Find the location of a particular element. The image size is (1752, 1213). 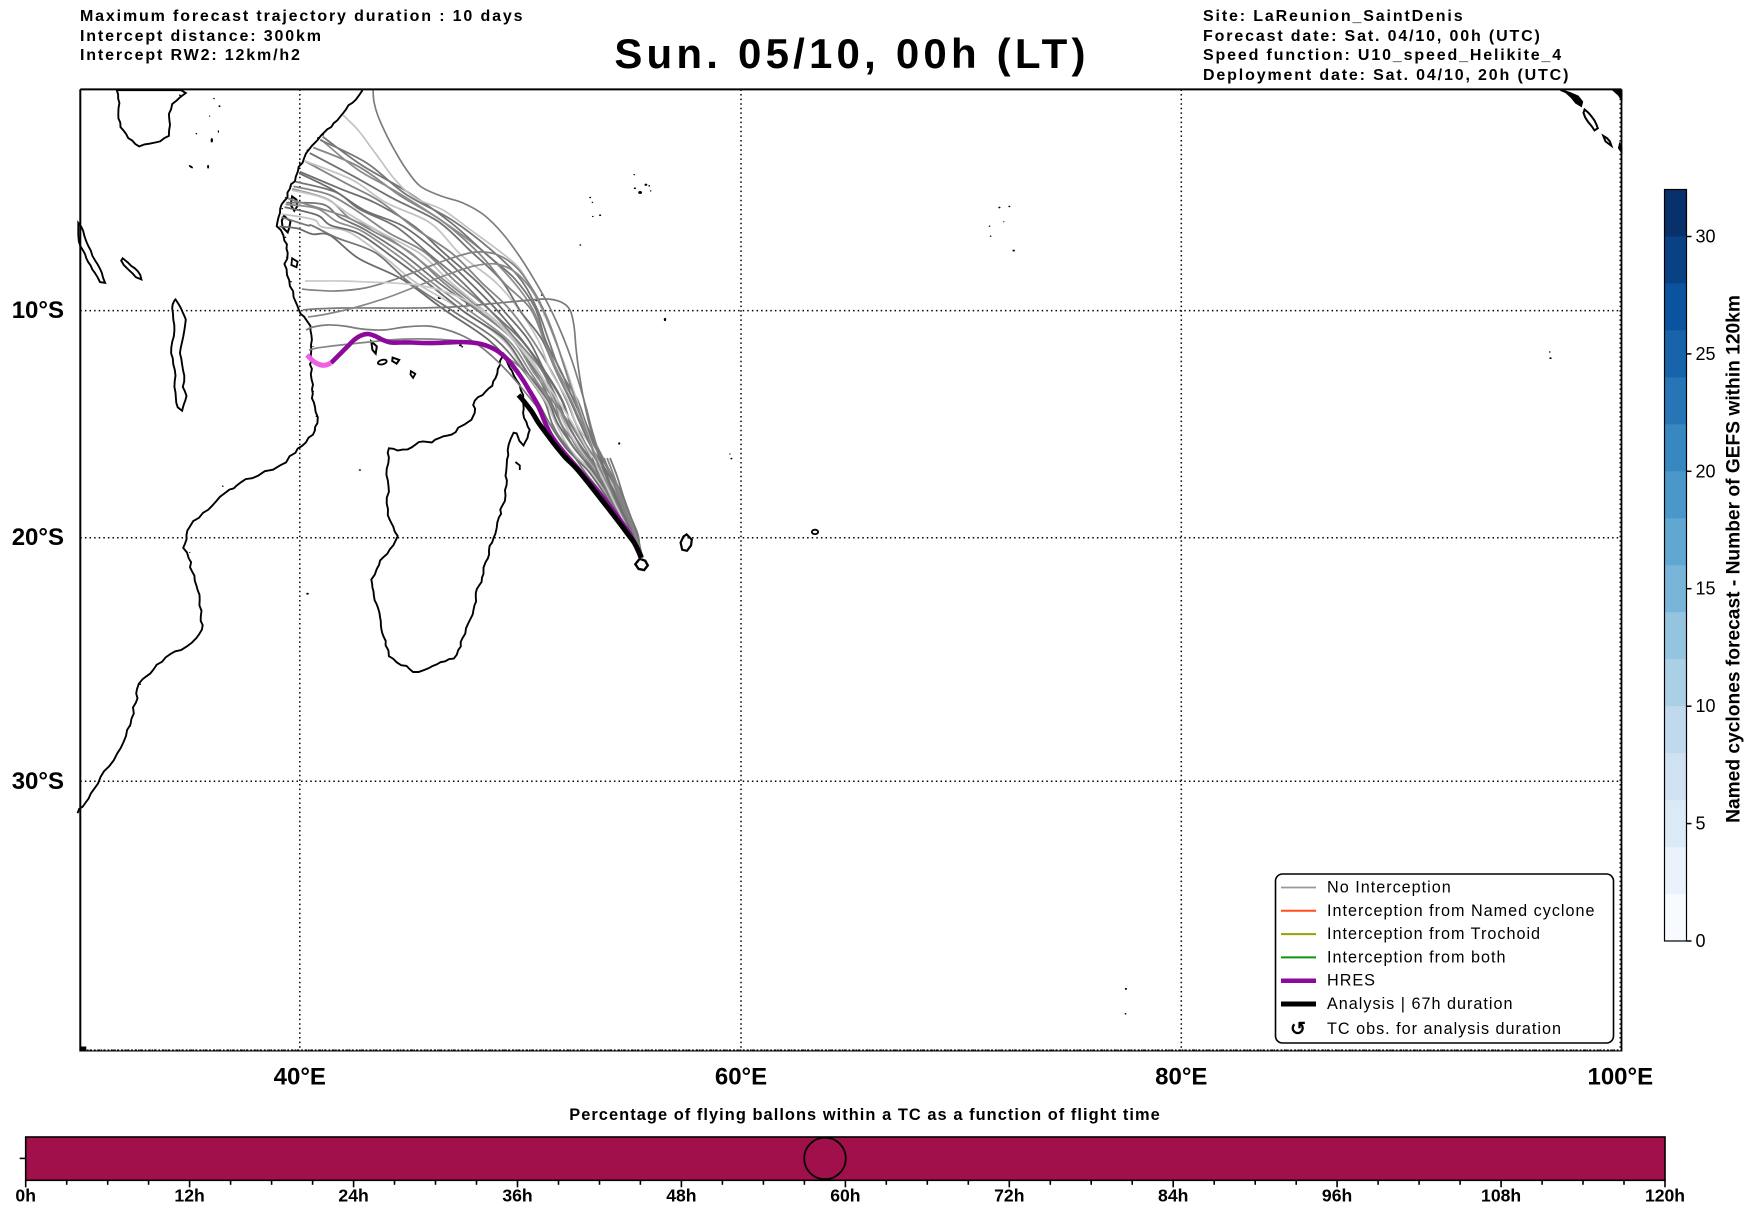

svg-text: Interception from Trochoid is located at coordinates (1434, 934).